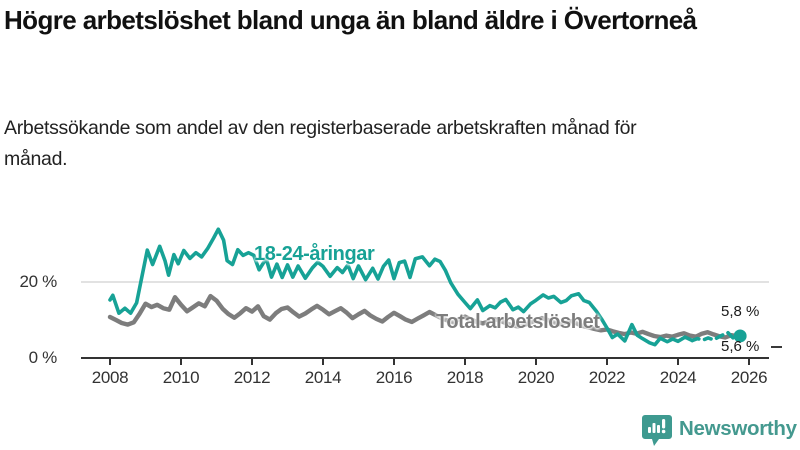 Image resolution: width=800 pixels, height=450 pixels. I want to click on end-value-label-18-24: 5,8 %, so click(740, 311).